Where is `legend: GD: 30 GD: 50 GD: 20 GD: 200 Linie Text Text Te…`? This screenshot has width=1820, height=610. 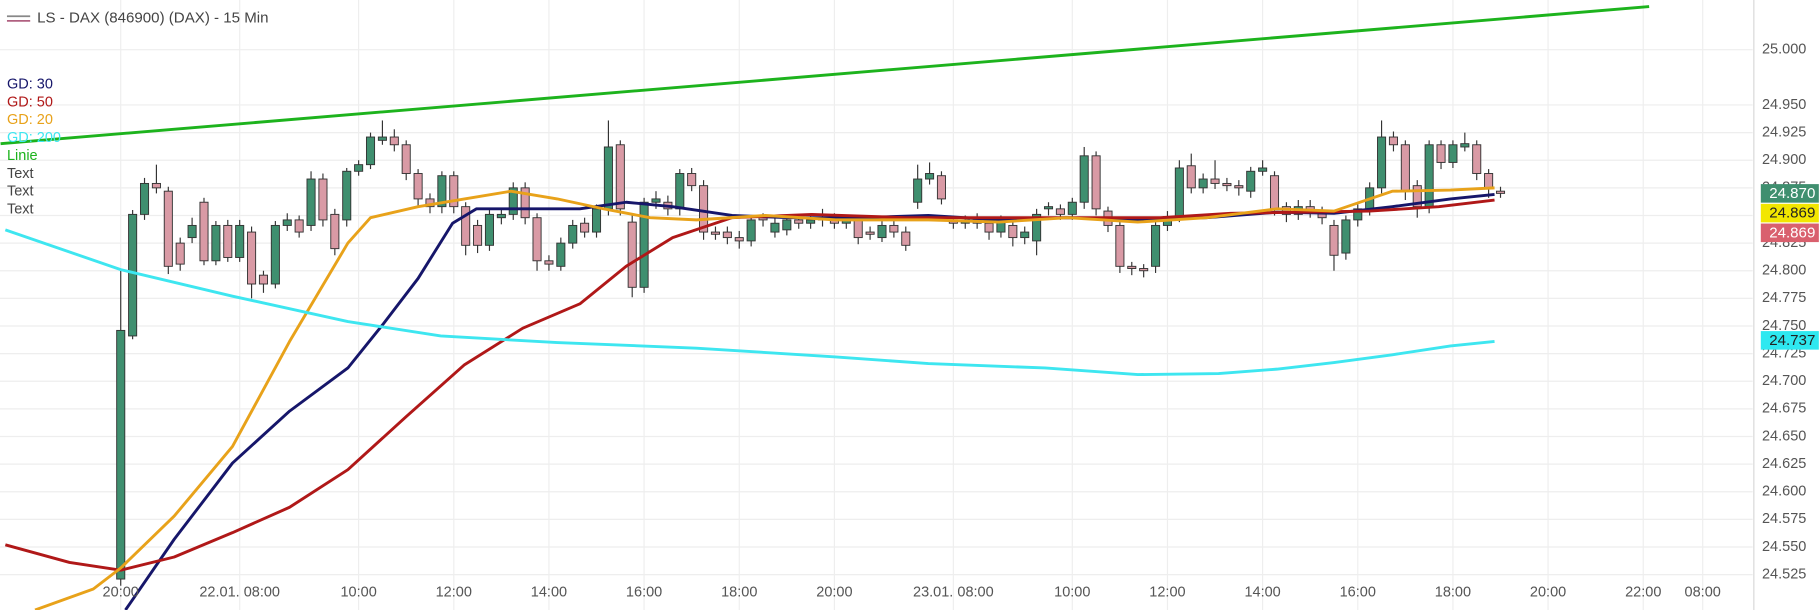 legend: GD: 30 GD: 50 GD: 20 GD: 200 Linie Text Text Te… is located at coordinates (34, 146).